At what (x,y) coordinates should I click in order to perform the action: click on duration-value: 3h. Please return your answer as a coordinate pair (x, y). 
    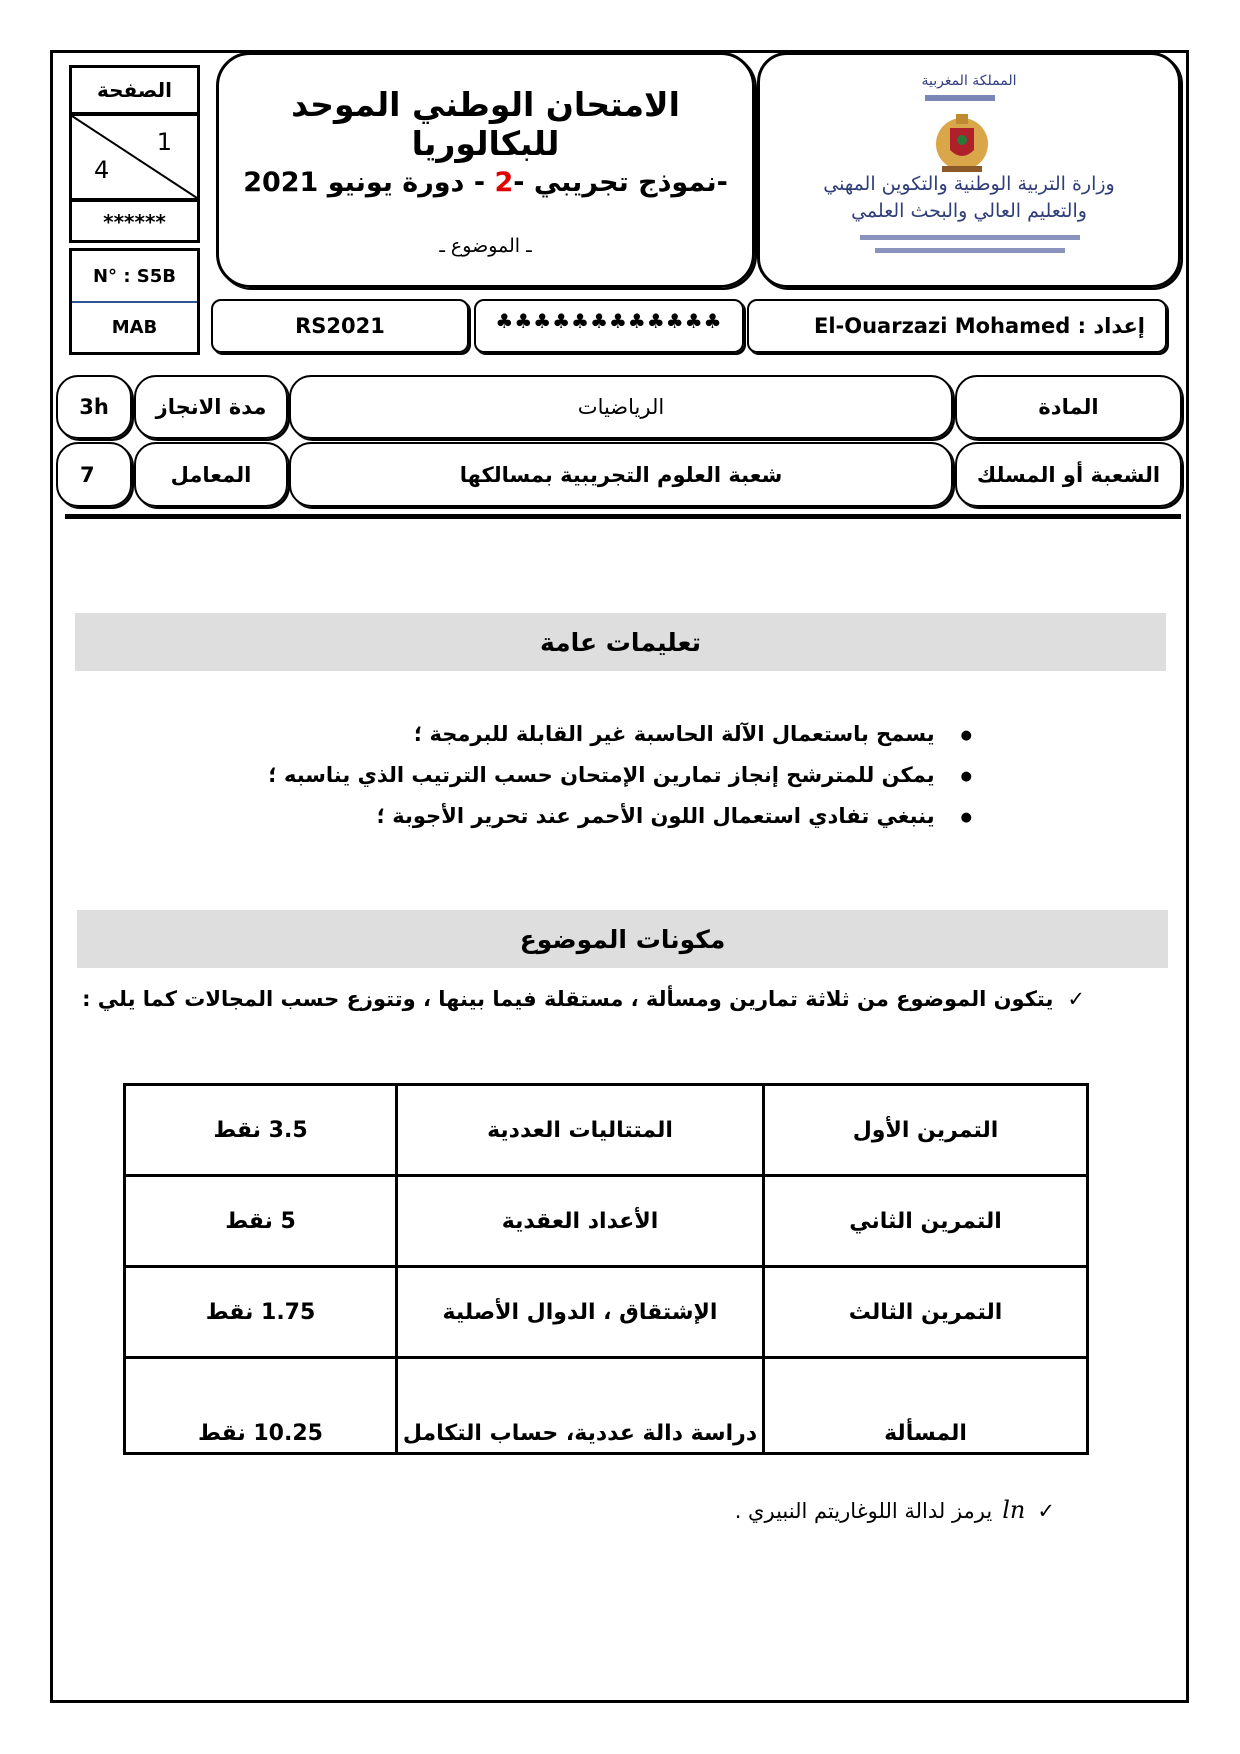
    Looking at the image, I should click on (94, 407).